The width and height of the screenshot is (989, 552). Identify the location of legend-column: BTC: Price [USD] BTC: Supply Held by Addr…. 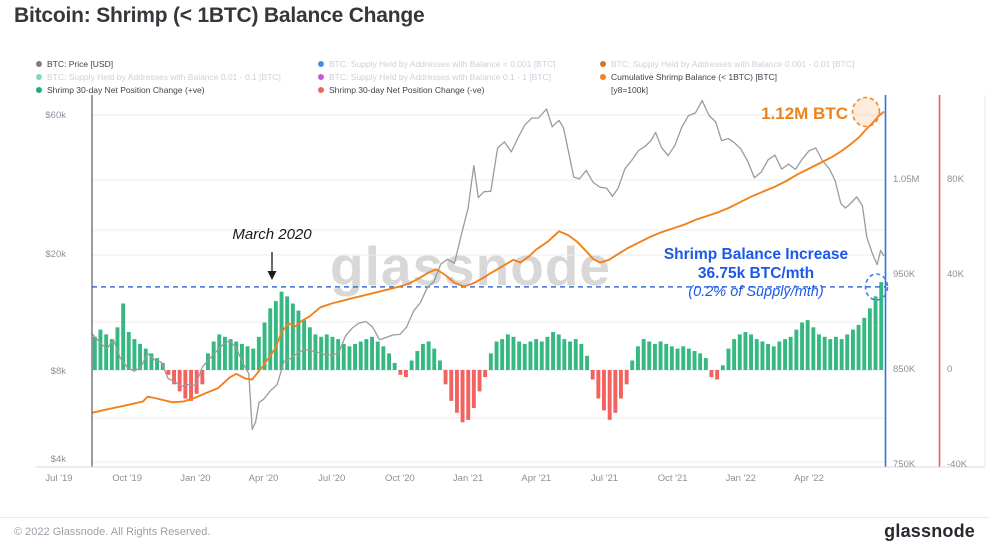
(177, 76).